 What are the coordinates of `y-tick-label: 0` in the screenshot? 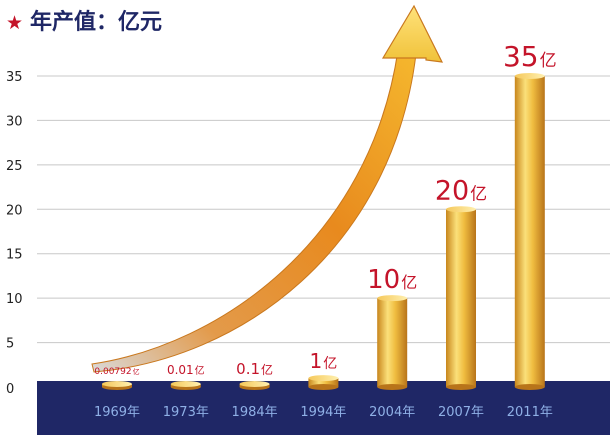 It's located at (10, 389).